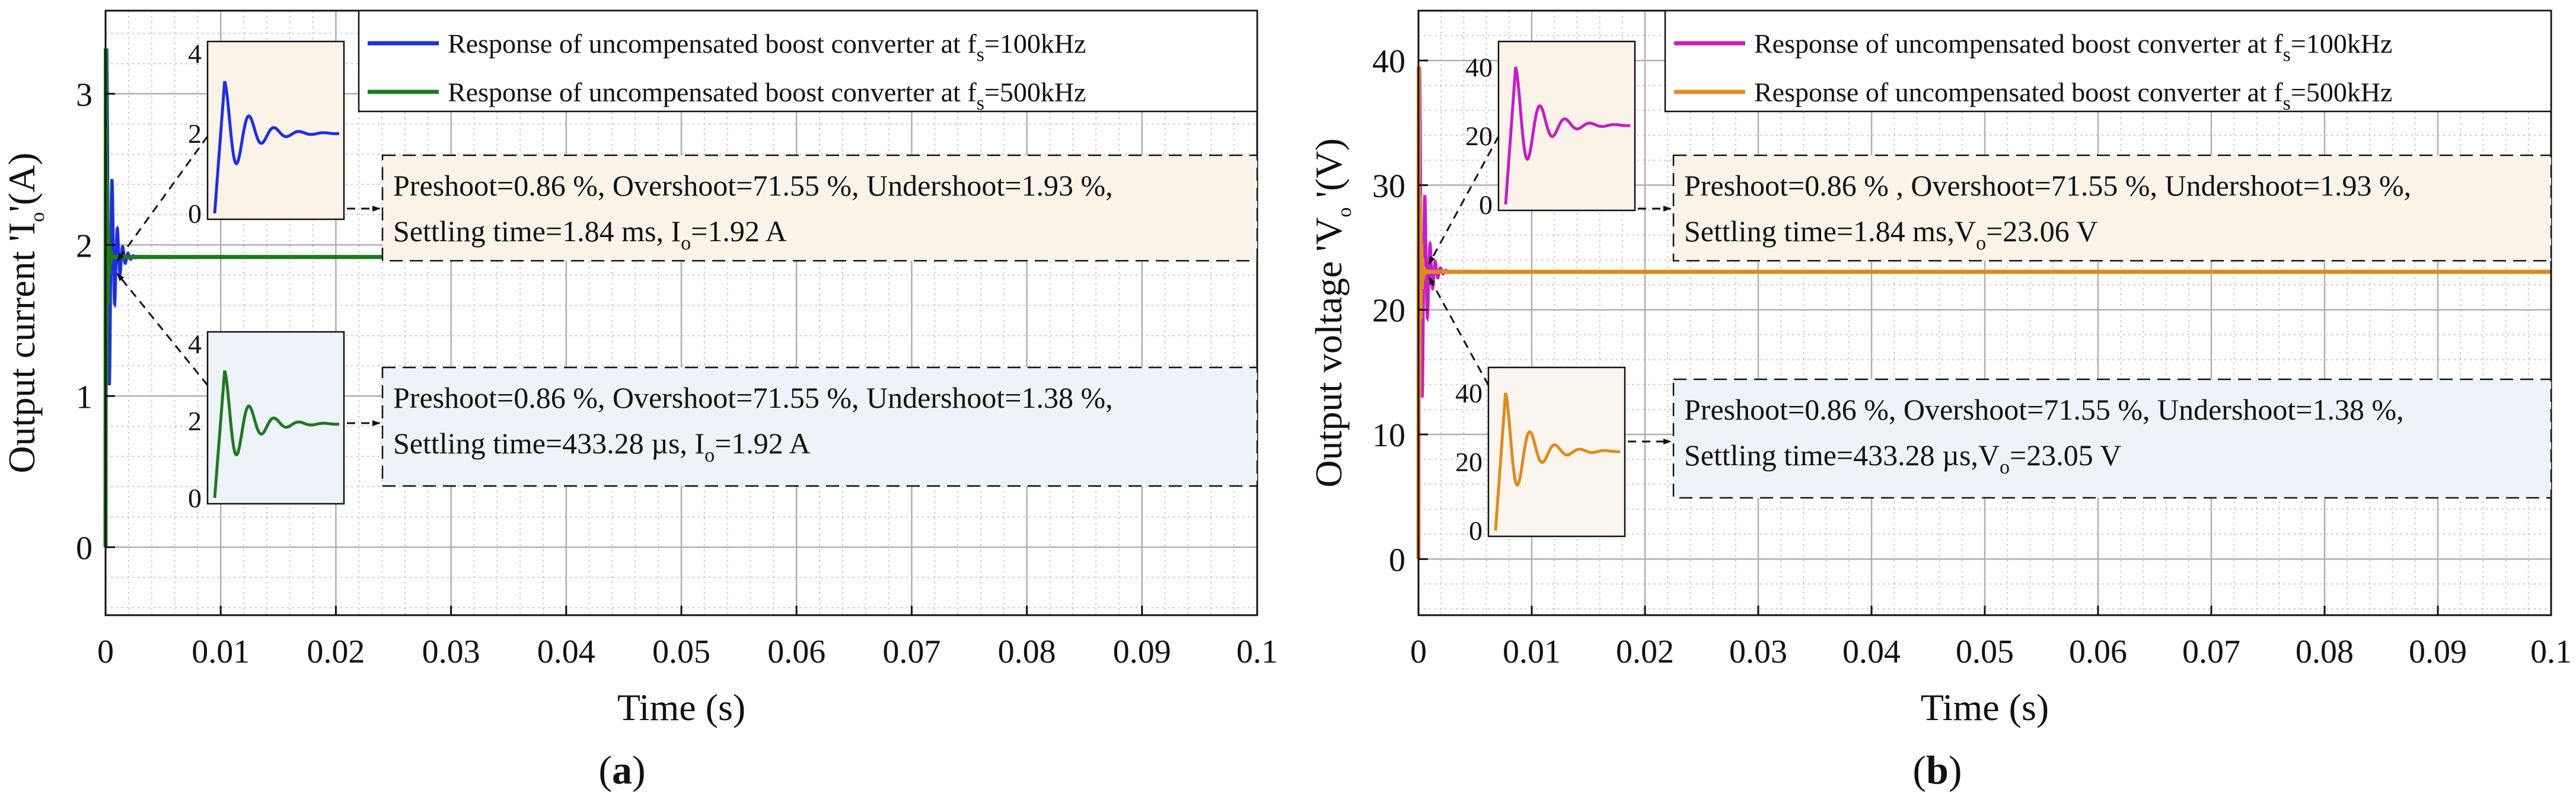  What do you see at coordinates (84, 397) in the screenshot?
I see `y-tick-label: 1` at bounding box center [84, 397].